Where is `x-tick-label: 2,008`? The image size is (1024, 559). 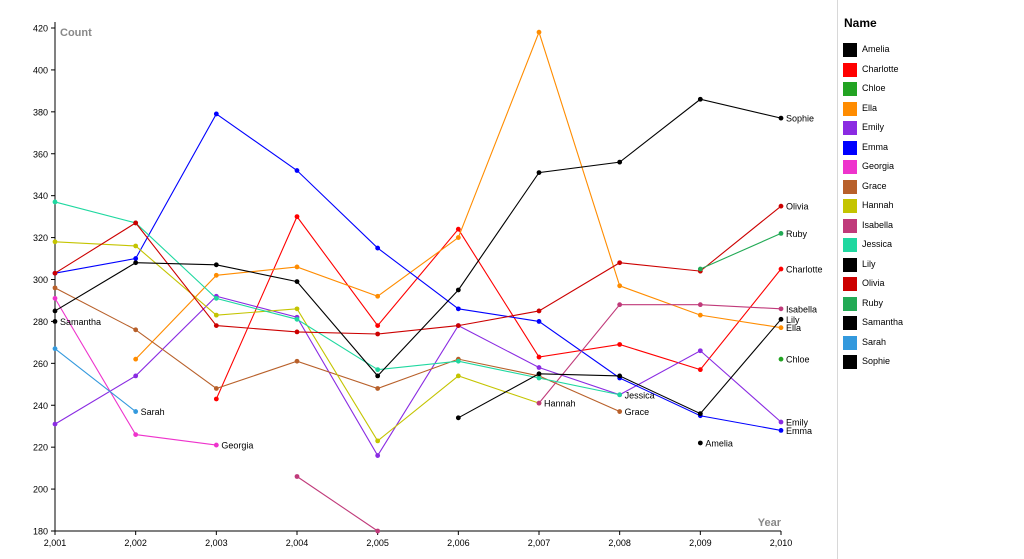
x-tick-label: 2,008 is located at coordinates (619, 543).